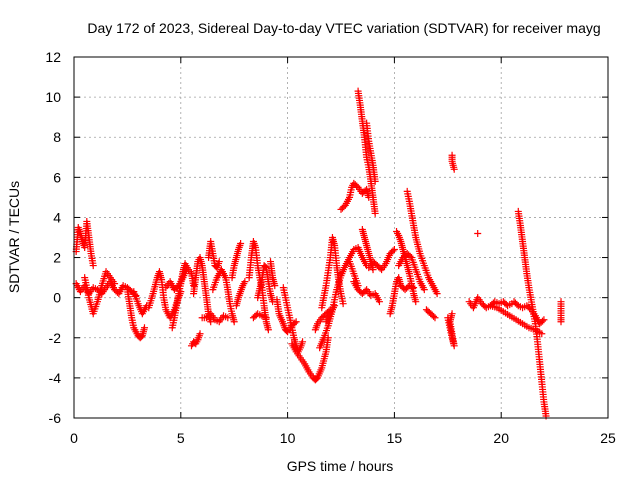 This screenshot has width=640, height=480. Describe the element at coordinates (84, 243) in the screenshot. I see `series-arc-a` at that location.